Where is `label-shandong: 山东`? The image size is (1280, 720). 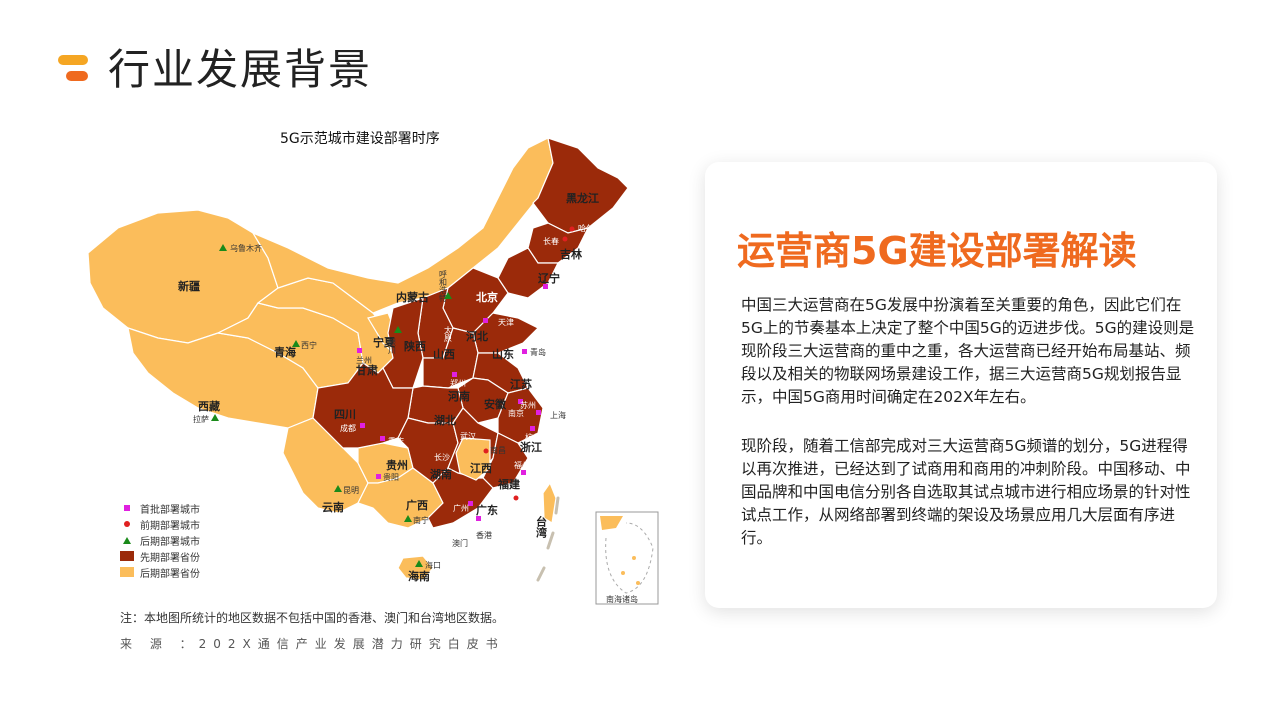 label-shandong: 山东 is located at coordinates (503, 354).